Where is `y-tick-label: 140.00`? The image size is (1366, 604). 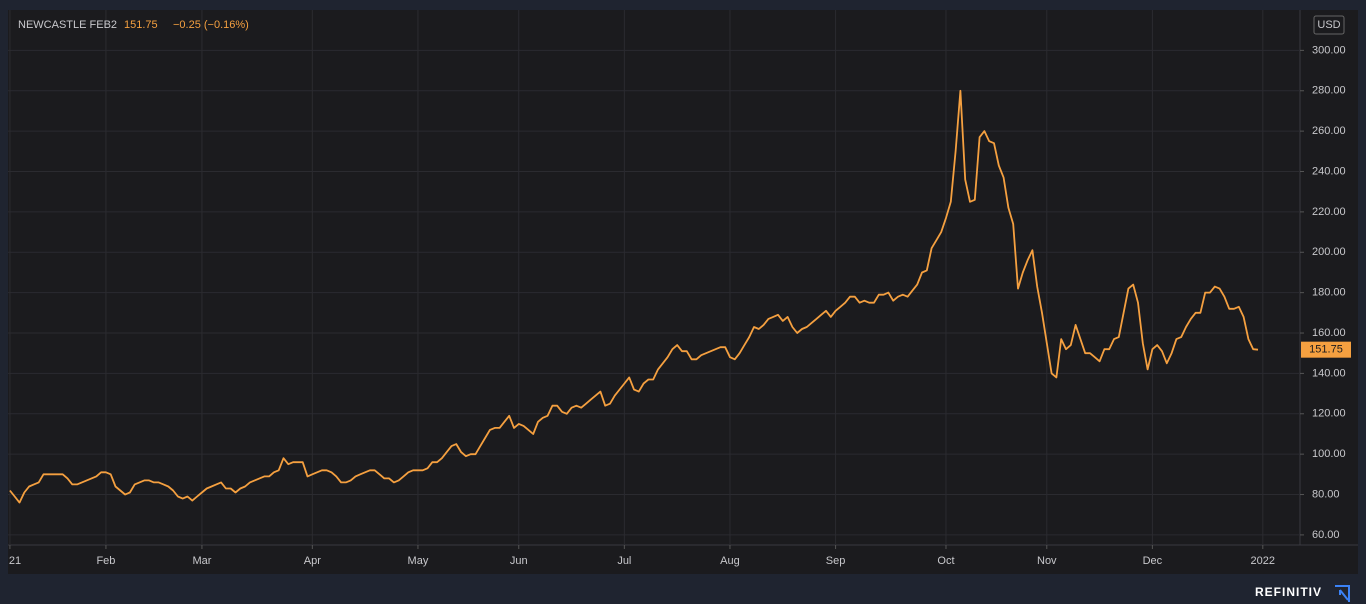
y-tick-label: 140.00 is located at coordinates (1329, 373).